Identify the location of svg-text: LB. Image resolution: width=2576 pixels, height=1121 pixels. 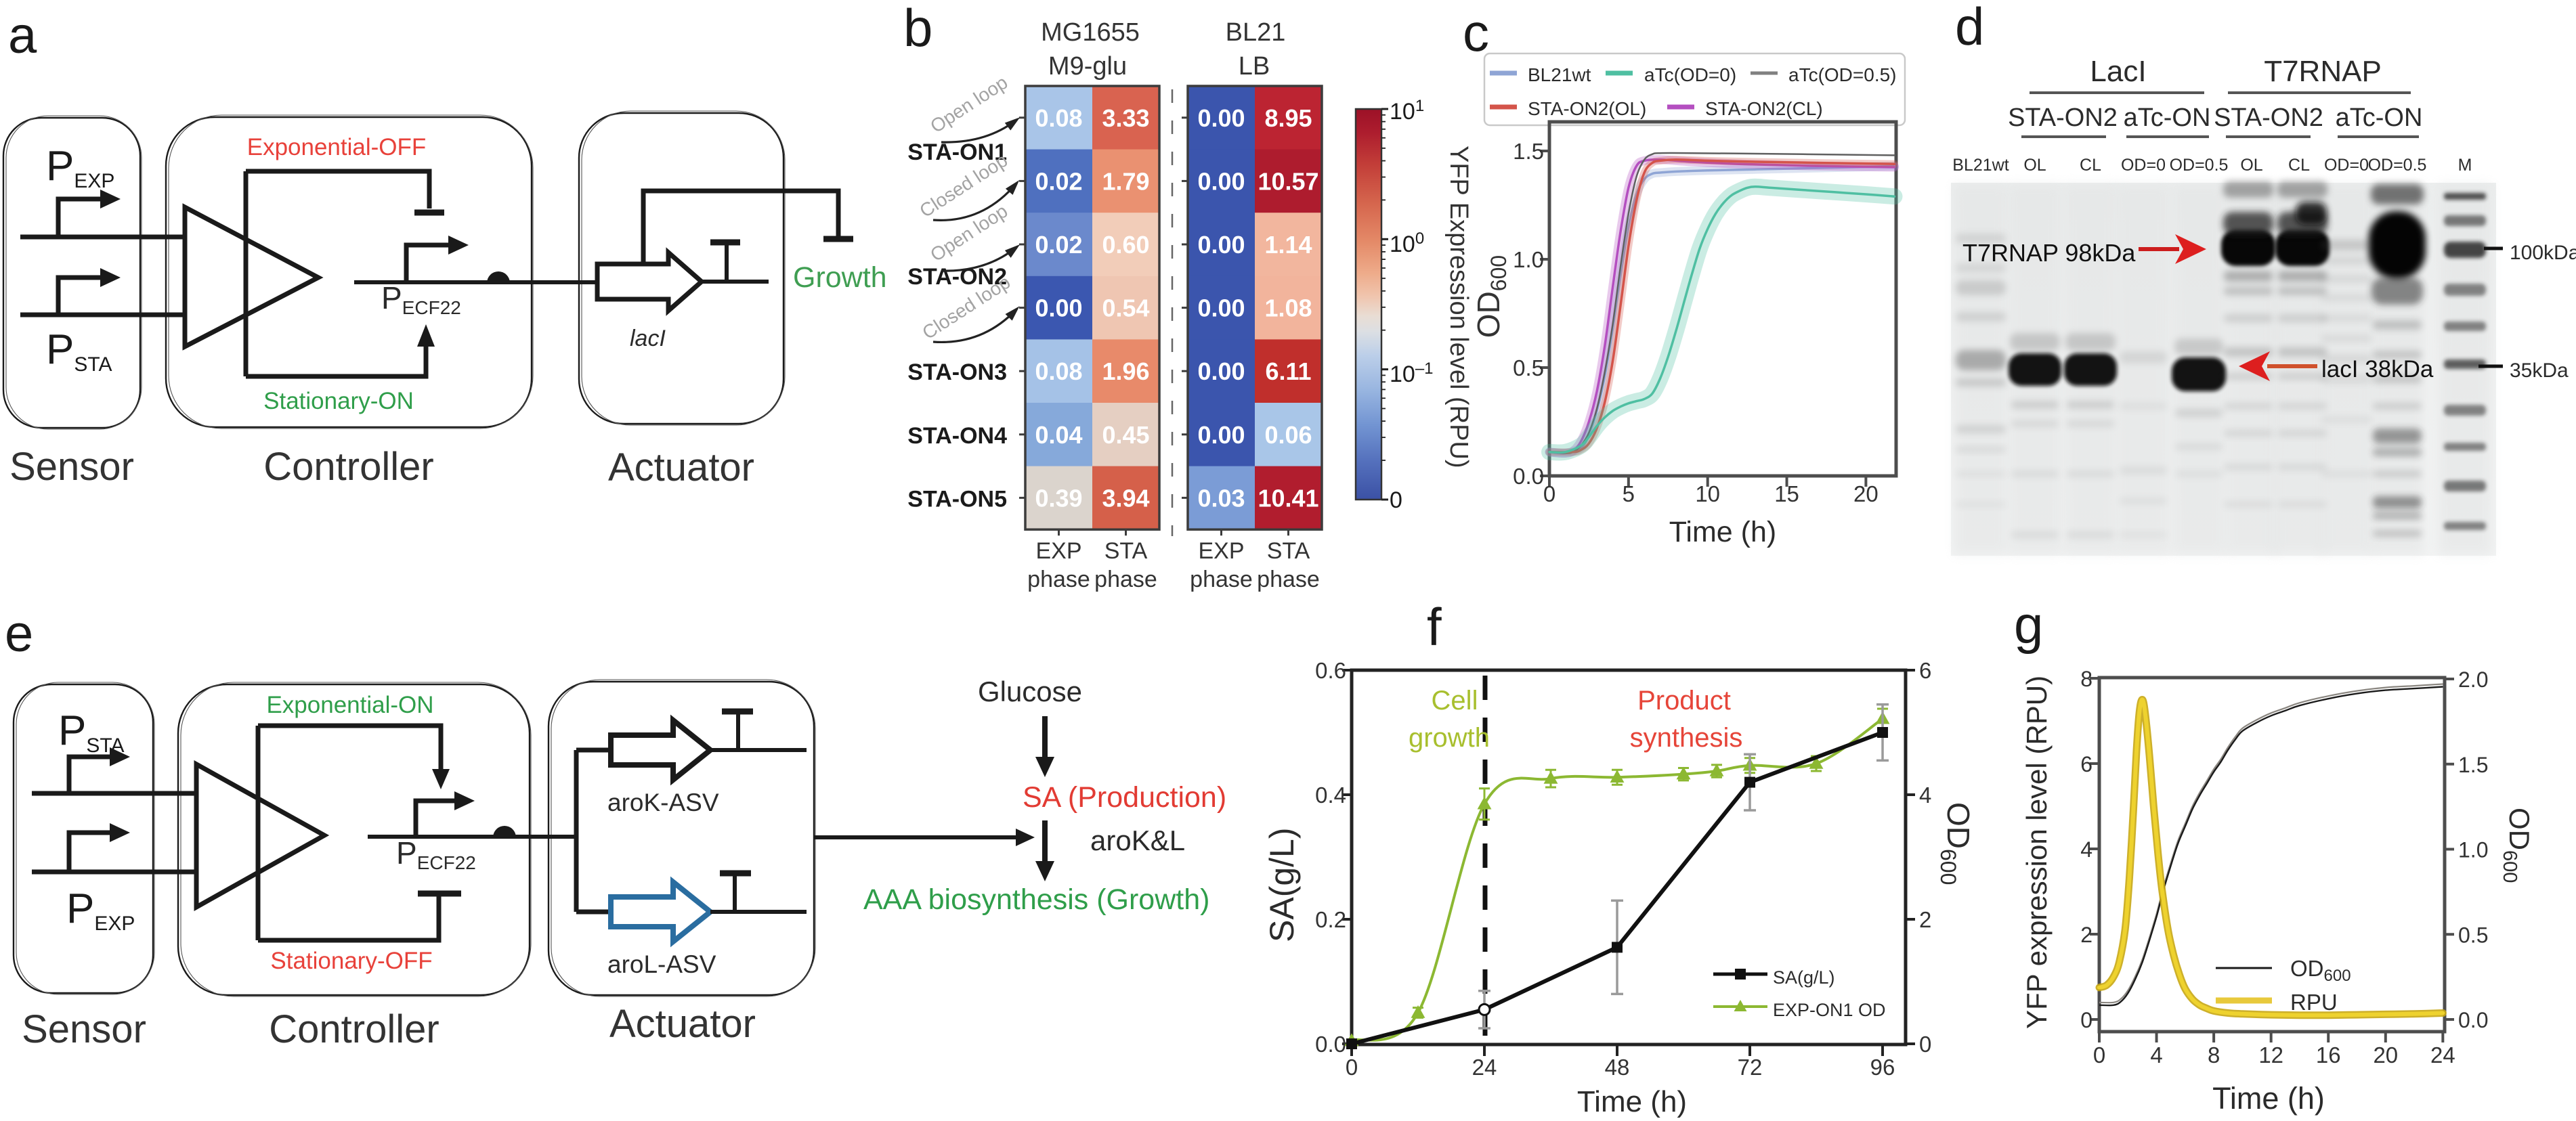
(1254, 67).